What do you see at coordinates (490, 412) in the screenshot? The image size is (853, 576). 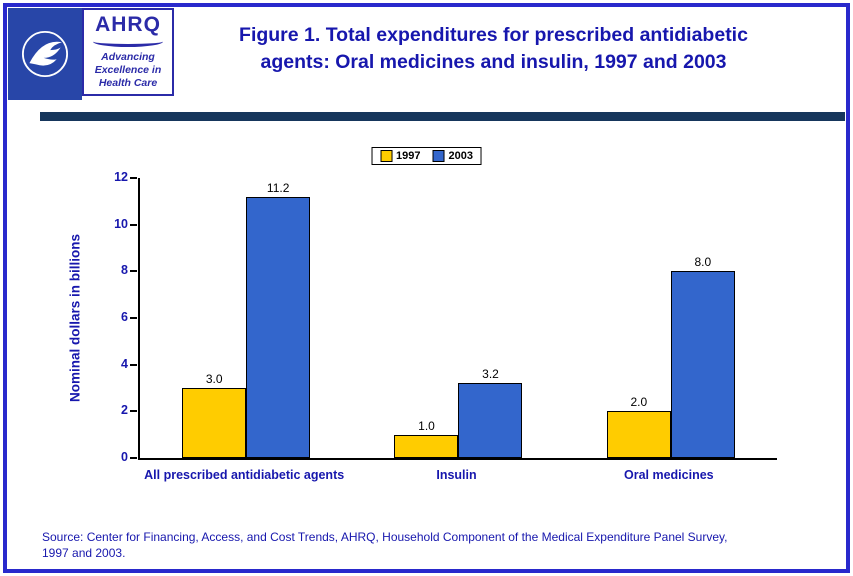 I see `bar-2003: 3.2` at bounding box center [490, 412].